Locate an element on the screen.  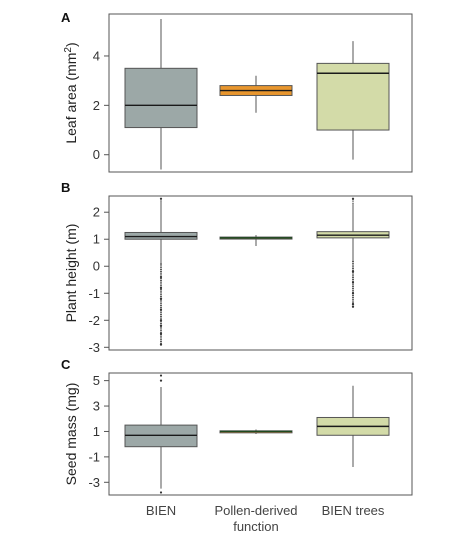
y-tick-label: 3 is located at coordinates (96, 406).